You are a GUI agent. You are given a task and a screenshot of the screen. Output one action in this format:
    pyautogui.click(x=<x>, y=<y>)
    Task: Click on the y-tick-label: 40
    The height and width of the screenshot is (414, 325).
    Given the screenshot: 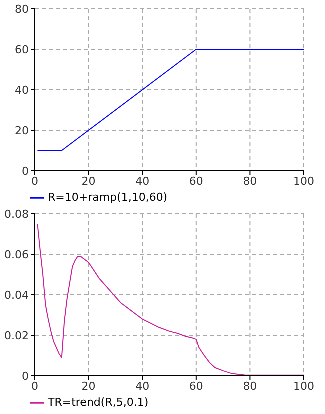 What is the action you would take?
    pyautogui.click(x=22, y=90)
    